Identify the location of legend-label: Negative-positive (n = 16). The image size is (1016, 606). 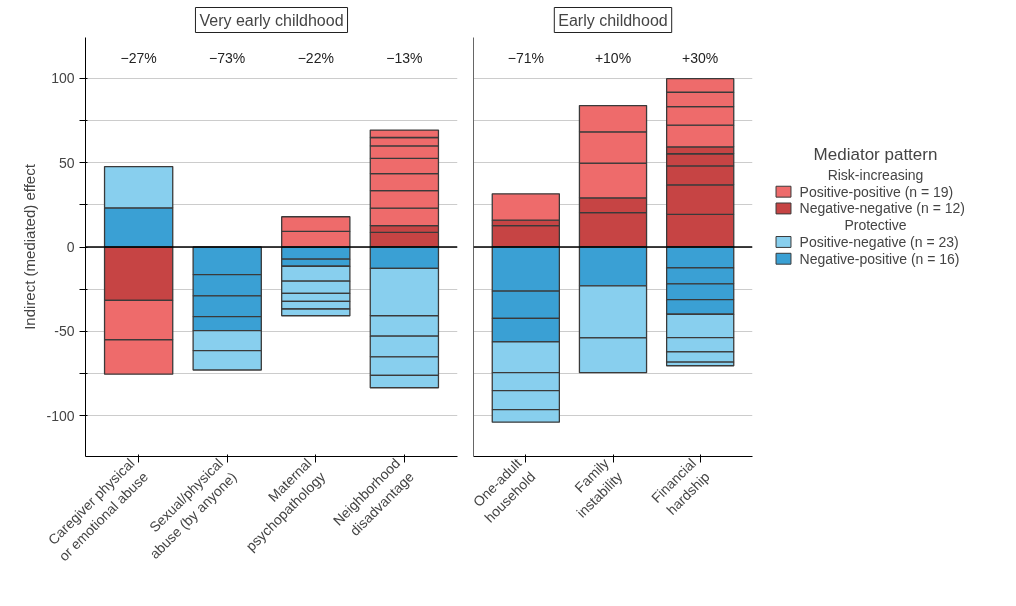
(879, 258).